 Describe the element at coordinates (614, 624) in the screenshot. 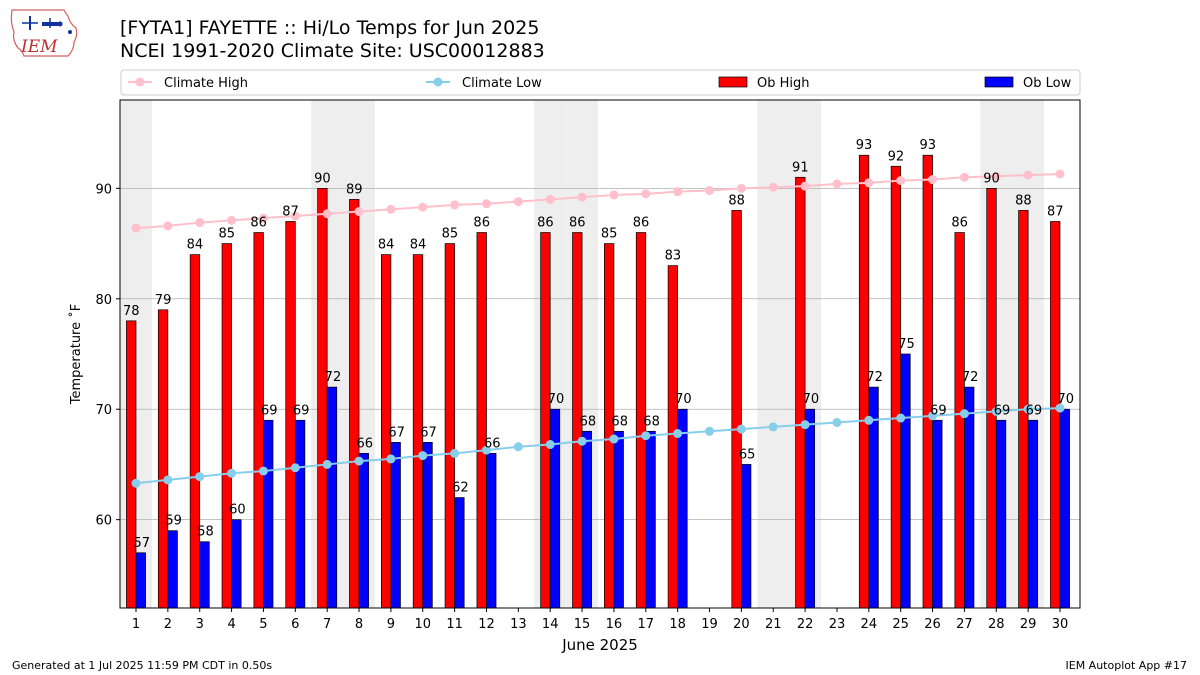

I see `x-tick-label: 16` at that location.